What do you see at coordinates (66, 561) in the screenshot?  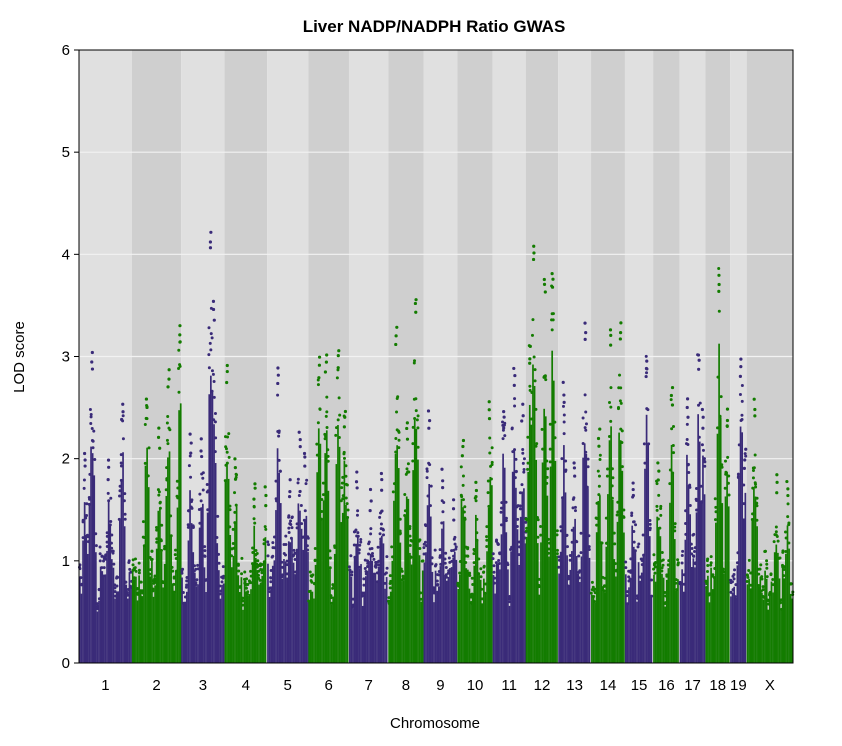 I see `y-tick-label: 1` at bounding box center [66, 561].